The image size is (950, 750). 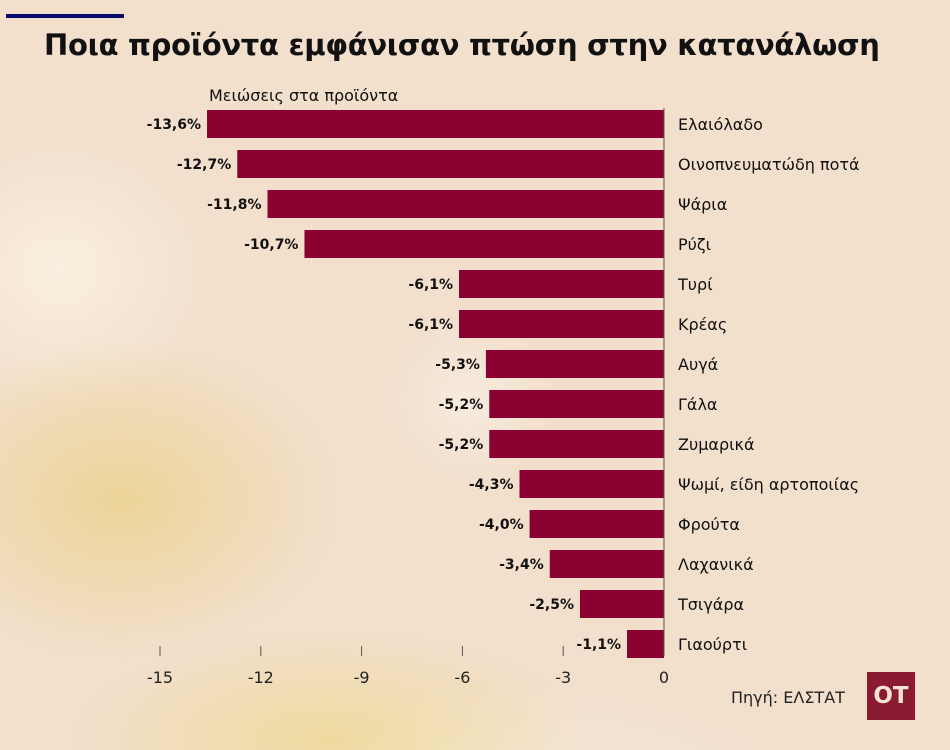 What do you see at coordinates (304, 95) in the screenshot?
I see `chart-subtitle: Μειώσεις στα προϊόντα` at bounding box center [304, 95].